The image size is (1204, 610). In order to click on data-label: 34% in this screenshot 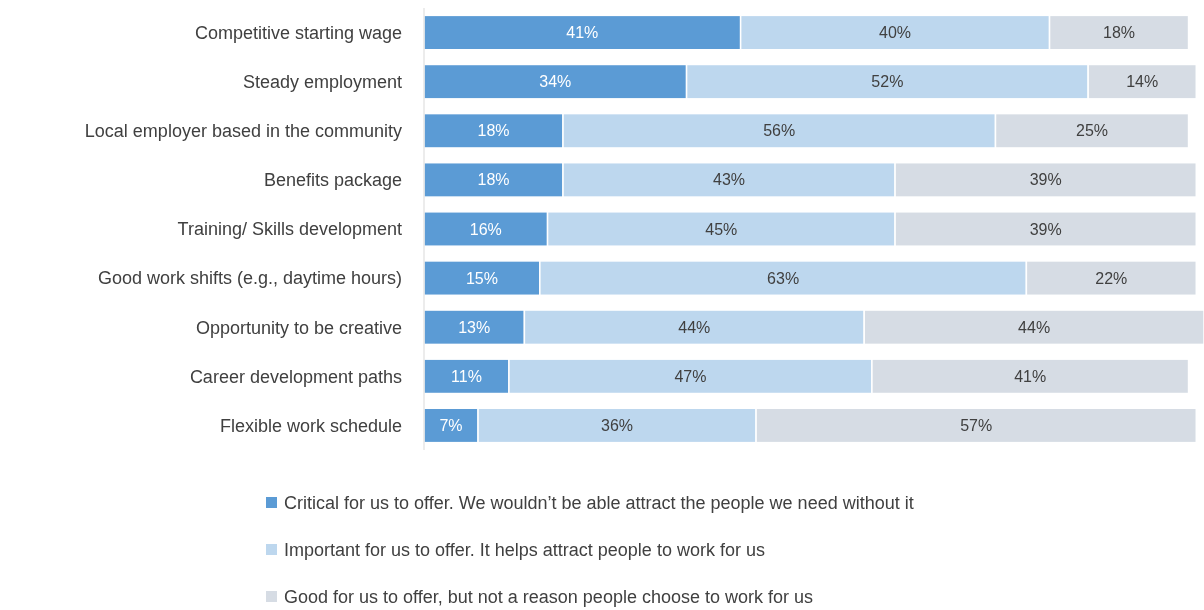, I will do `click(555, 82)`.